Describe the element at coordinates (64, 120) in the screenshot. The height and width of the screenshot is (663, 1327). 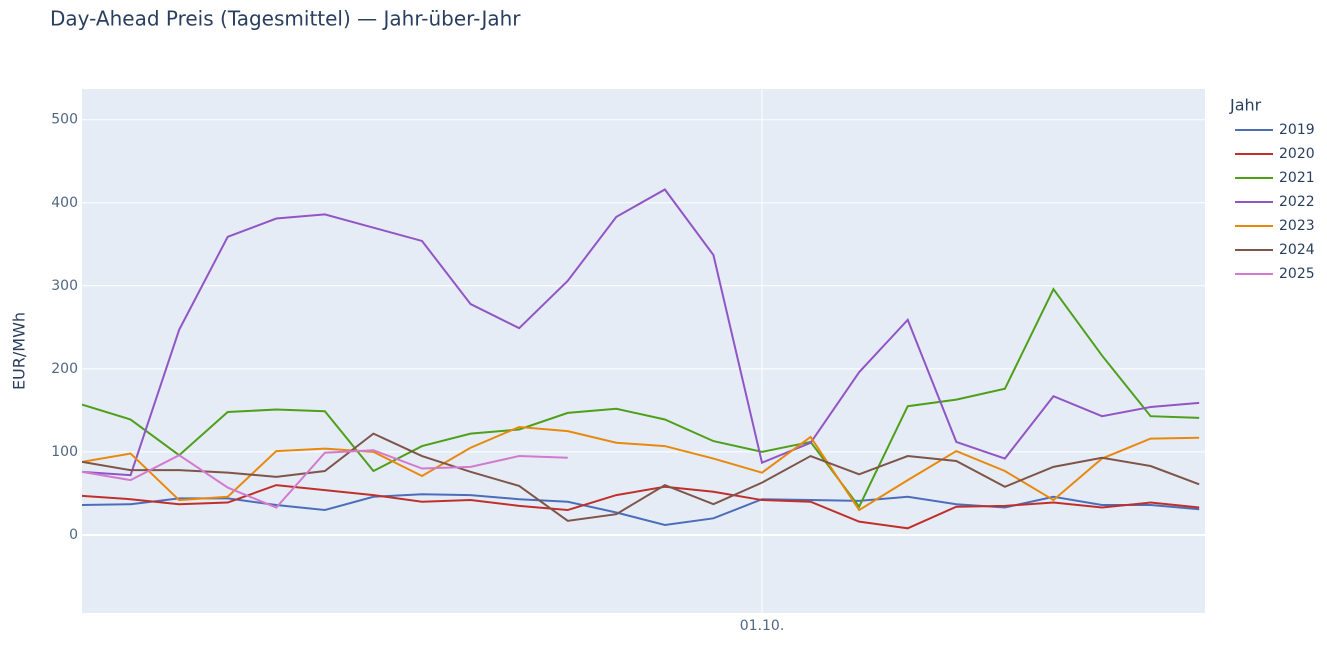
I see `y-tick-label: 500` at that location.